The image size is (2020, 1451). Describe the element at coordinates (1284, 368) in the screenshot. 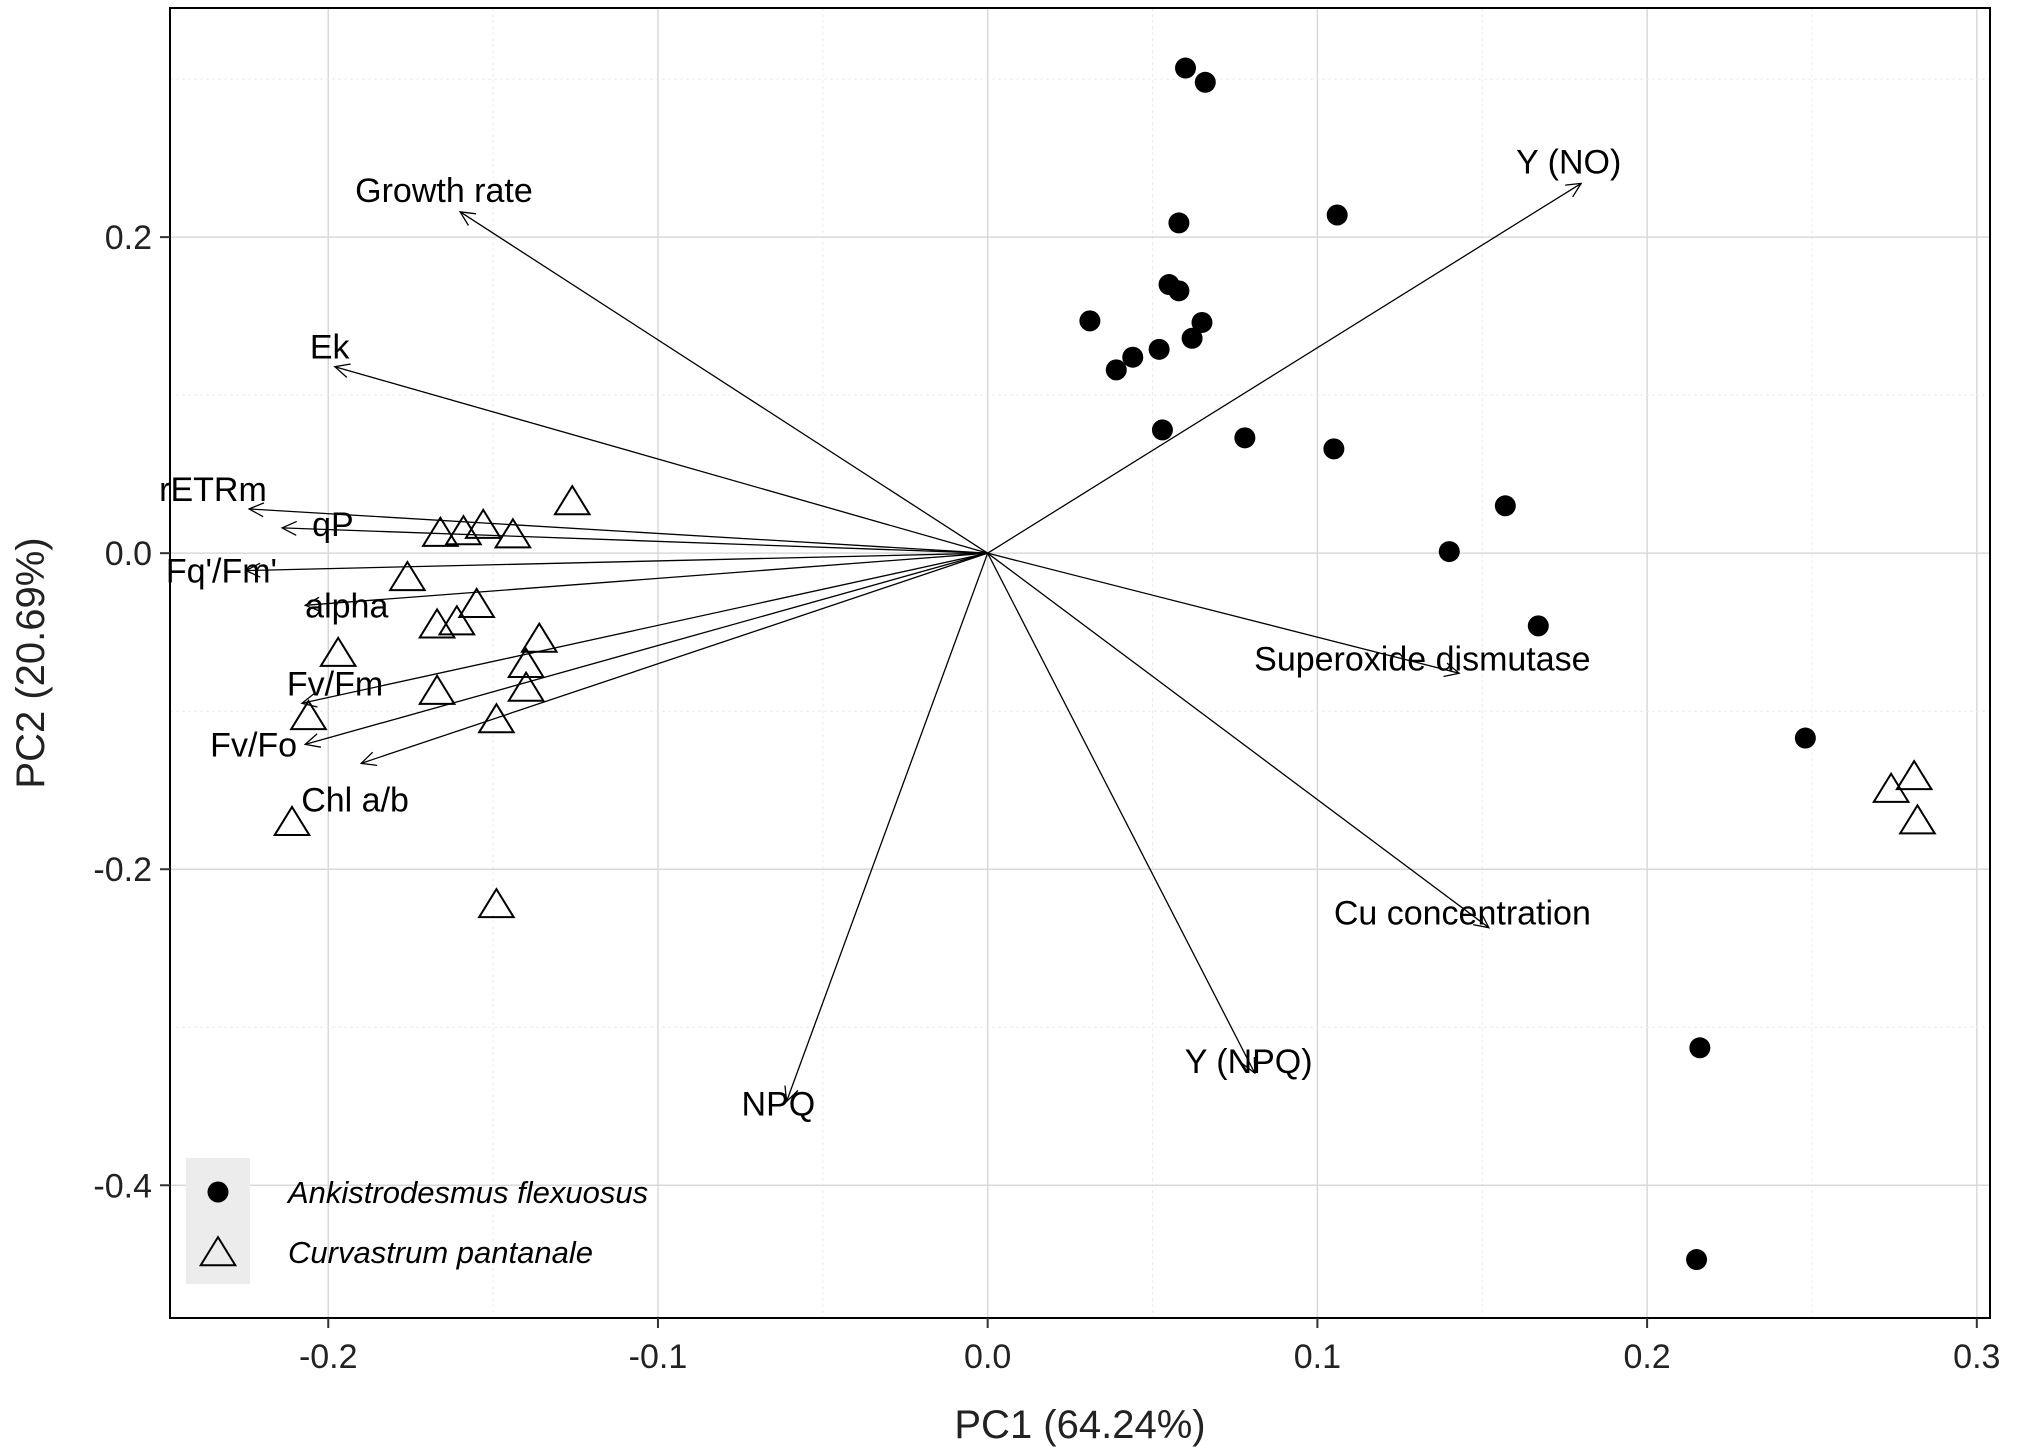

I see `vector-y-no` at that location.